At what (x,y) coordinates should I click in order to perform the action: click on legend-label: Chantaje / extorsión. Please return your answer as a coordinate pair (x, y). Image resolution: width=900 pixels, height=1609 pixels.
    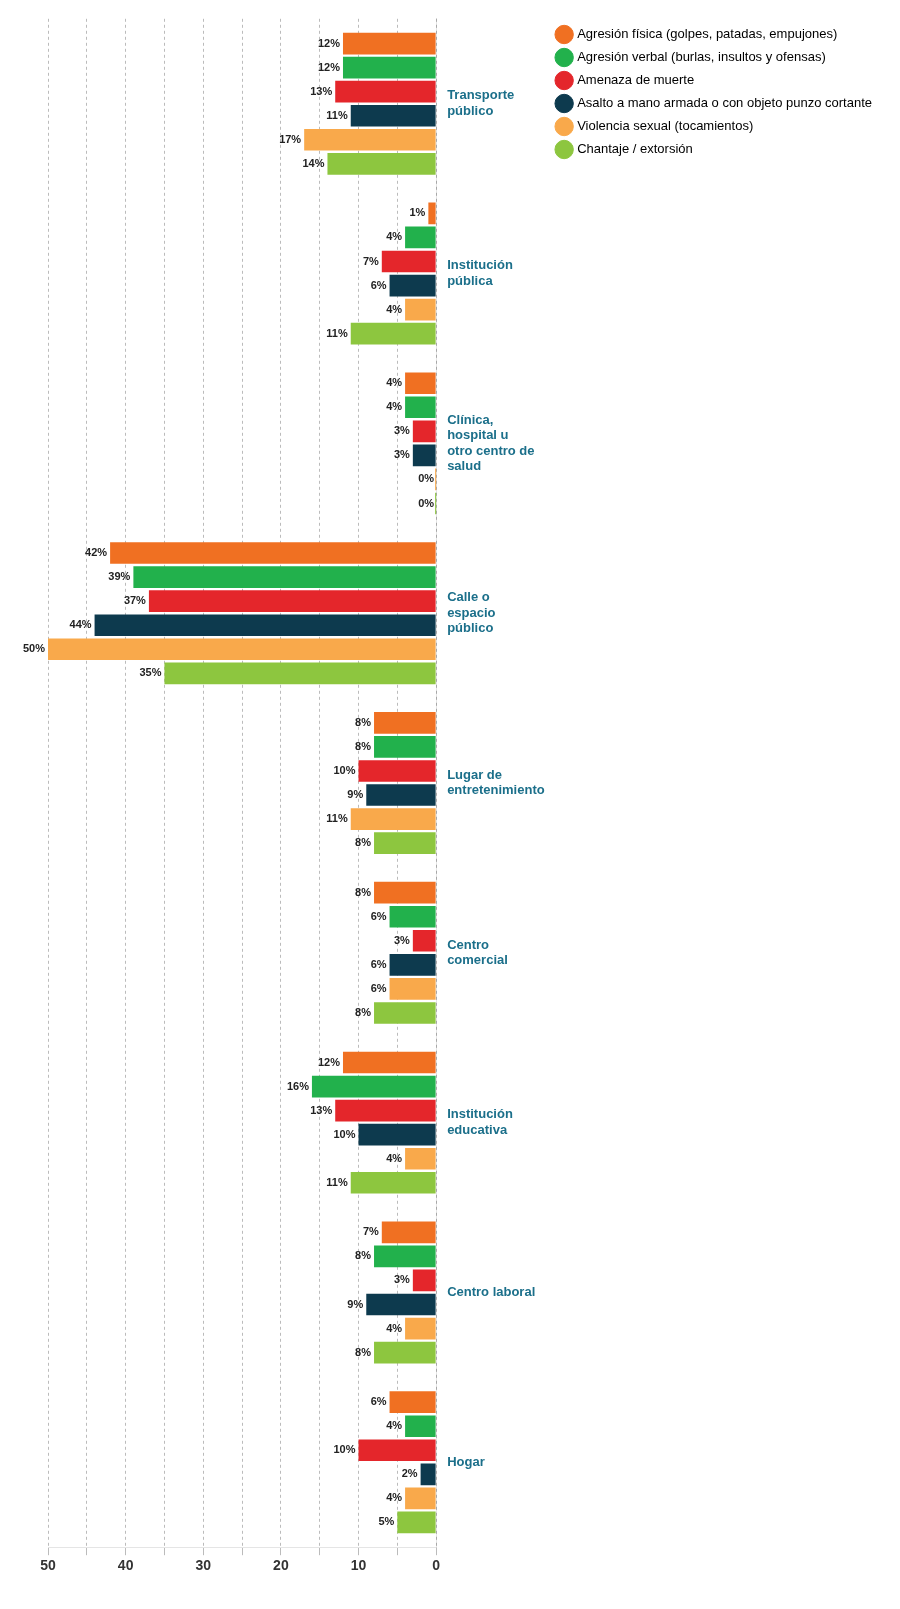
    Looking at the image, I should click on (635, 149).